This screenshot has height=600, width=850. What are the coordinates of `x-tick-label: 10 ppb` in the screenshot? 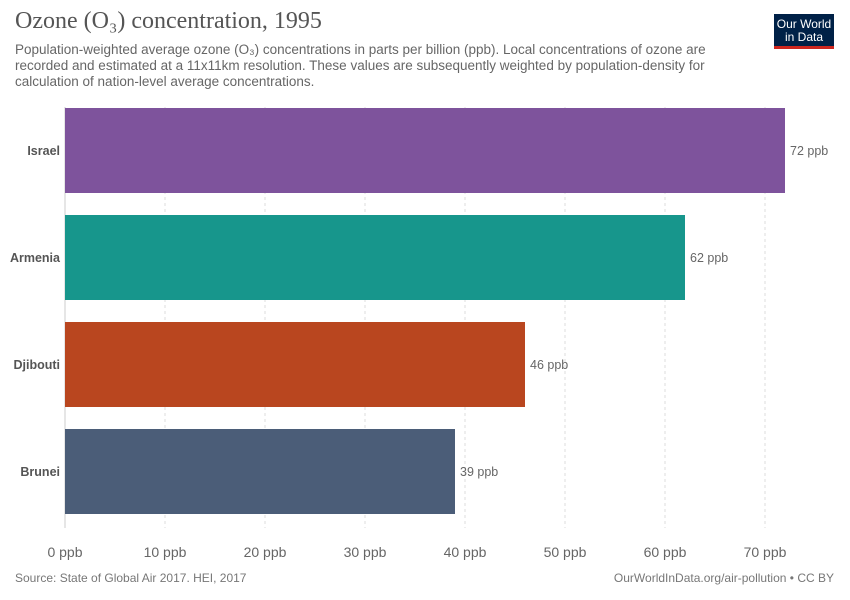 It's located at (165, 552).